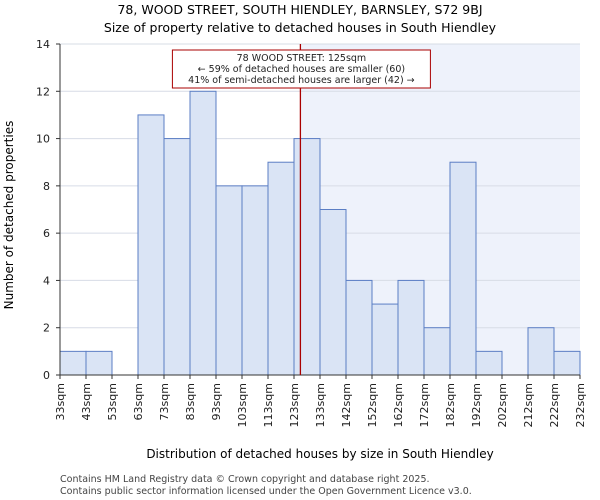 The height and width of the screenshot is (500, 600). Describe the element at coordinates (43, 91) in the screenshot. I see `y-tick-label: 12` at that location.